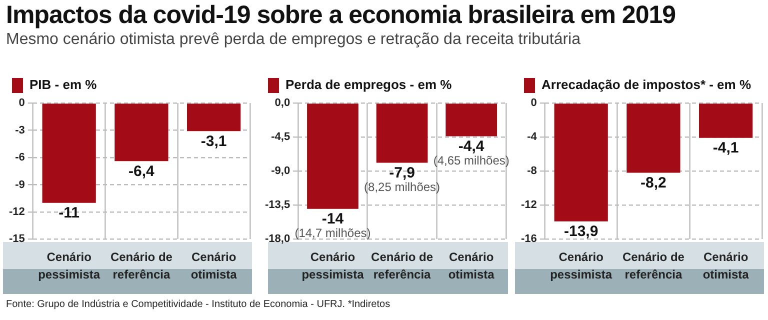 The width and height of the screenshot is (768, 320). What do you see at coordinates (332, 225) in the screenshot?
I see `data-label: -14 (14,7 milhões)` at bounding box center [332, 225].